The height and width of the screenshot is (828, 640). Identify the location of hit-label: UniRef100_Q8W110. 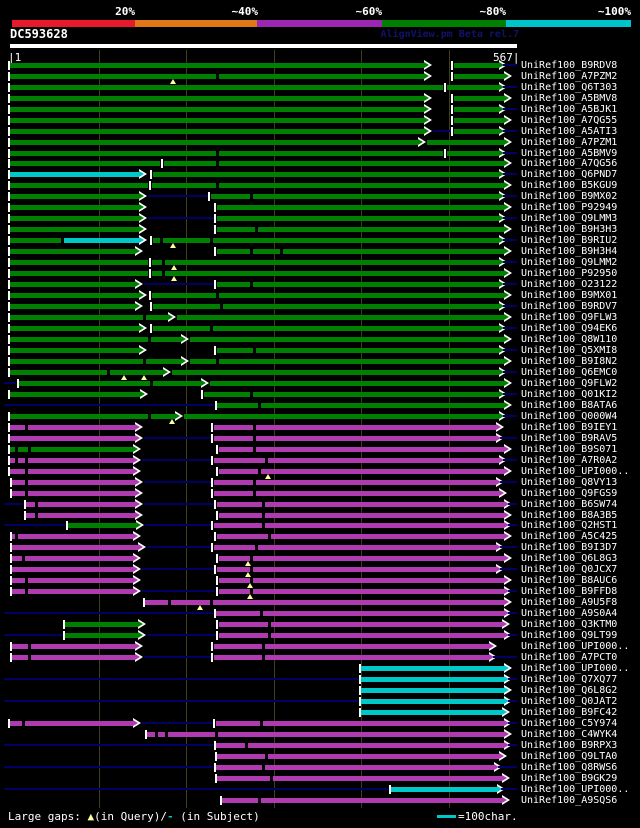
(569, 339).